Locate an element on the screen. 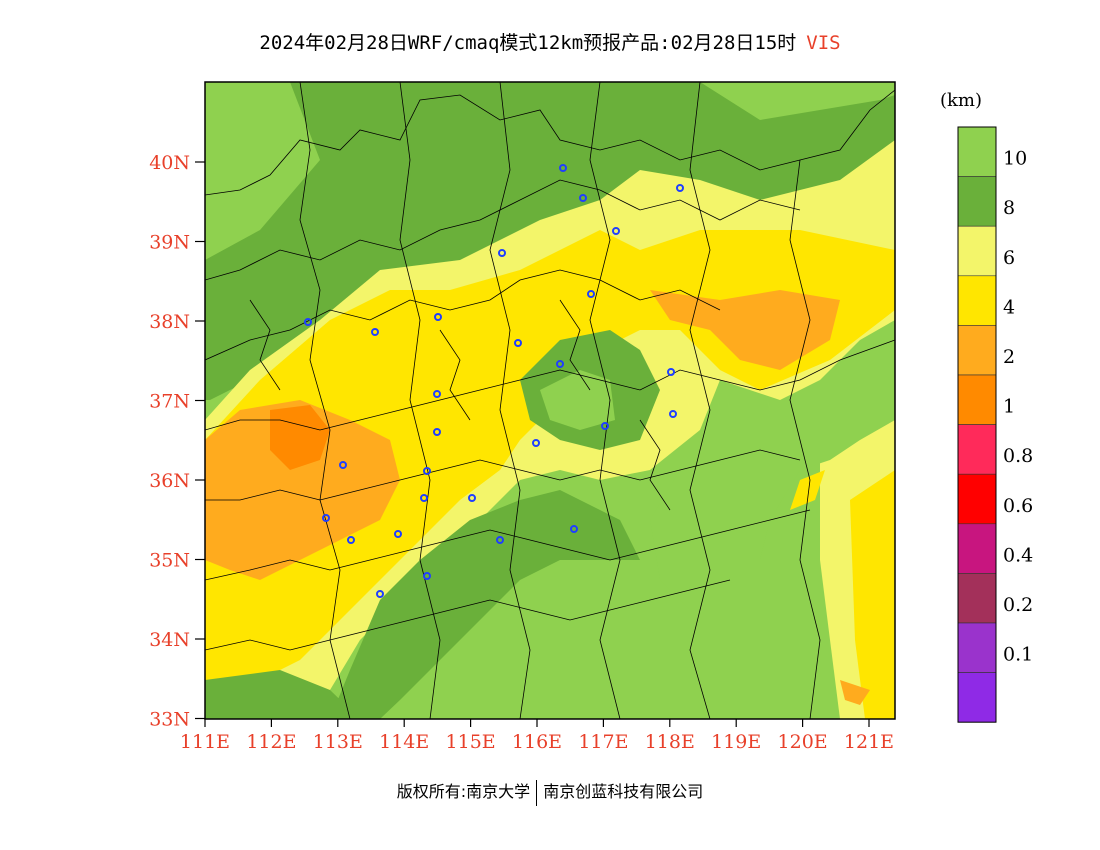 This screenshot has width=1100, height=850. legend-label: 4 is located at coordinates (1009, 307).